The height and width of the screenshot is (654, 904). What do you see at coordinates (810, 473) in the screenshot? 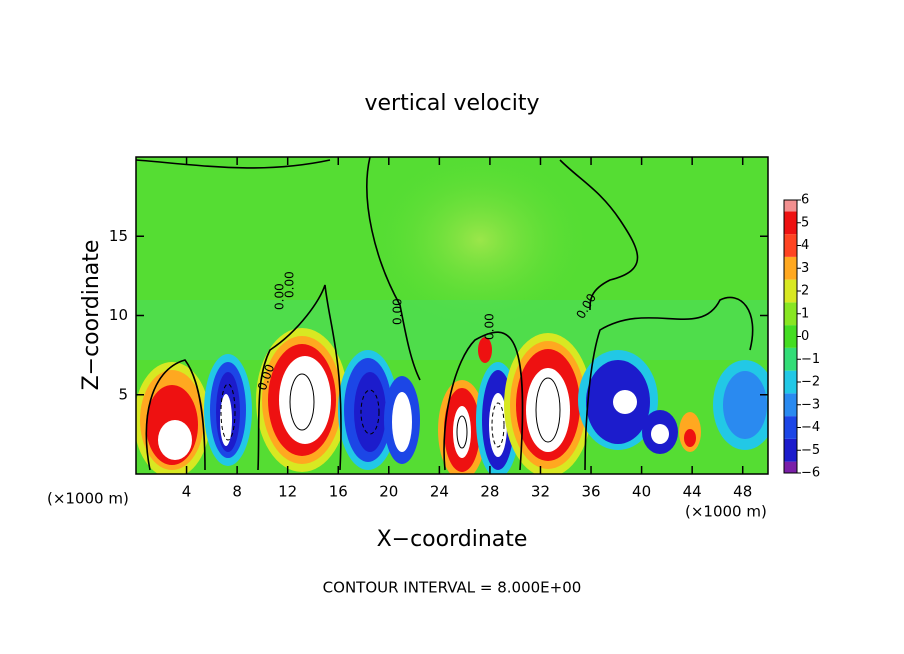
I see `colorbar-label: −6` at bounding box center [810, 473].